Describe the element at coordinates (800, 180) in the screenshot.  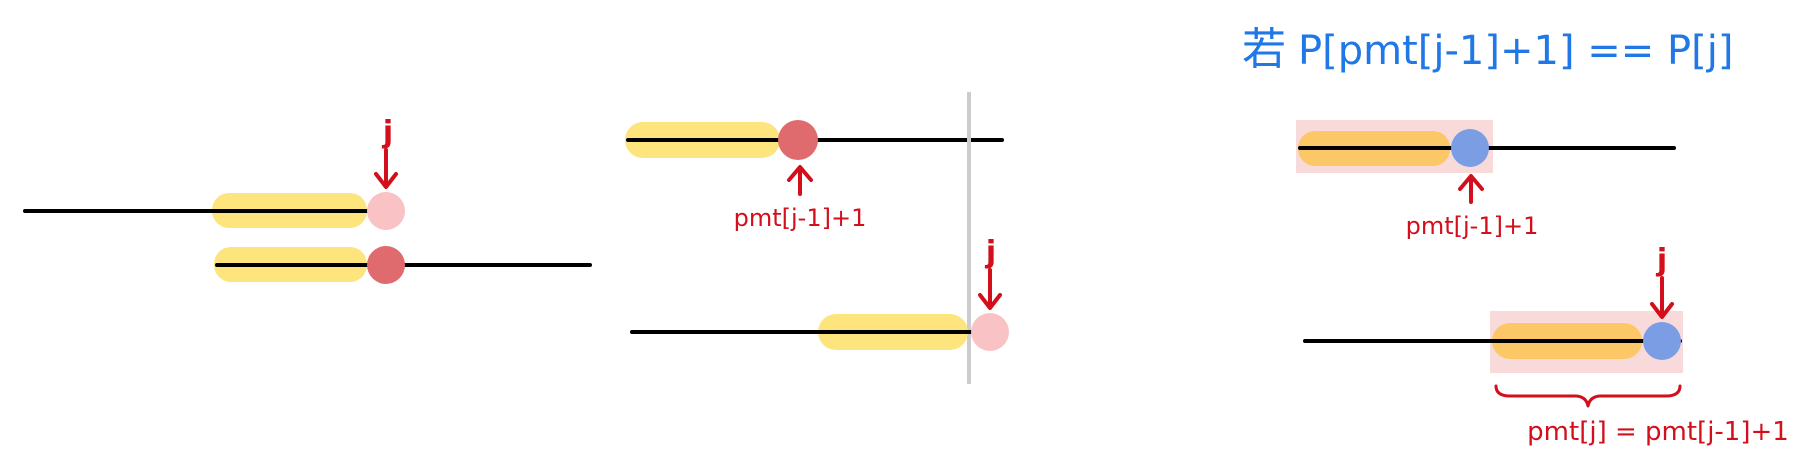
I see `middle-pmt-arrow` at that location.